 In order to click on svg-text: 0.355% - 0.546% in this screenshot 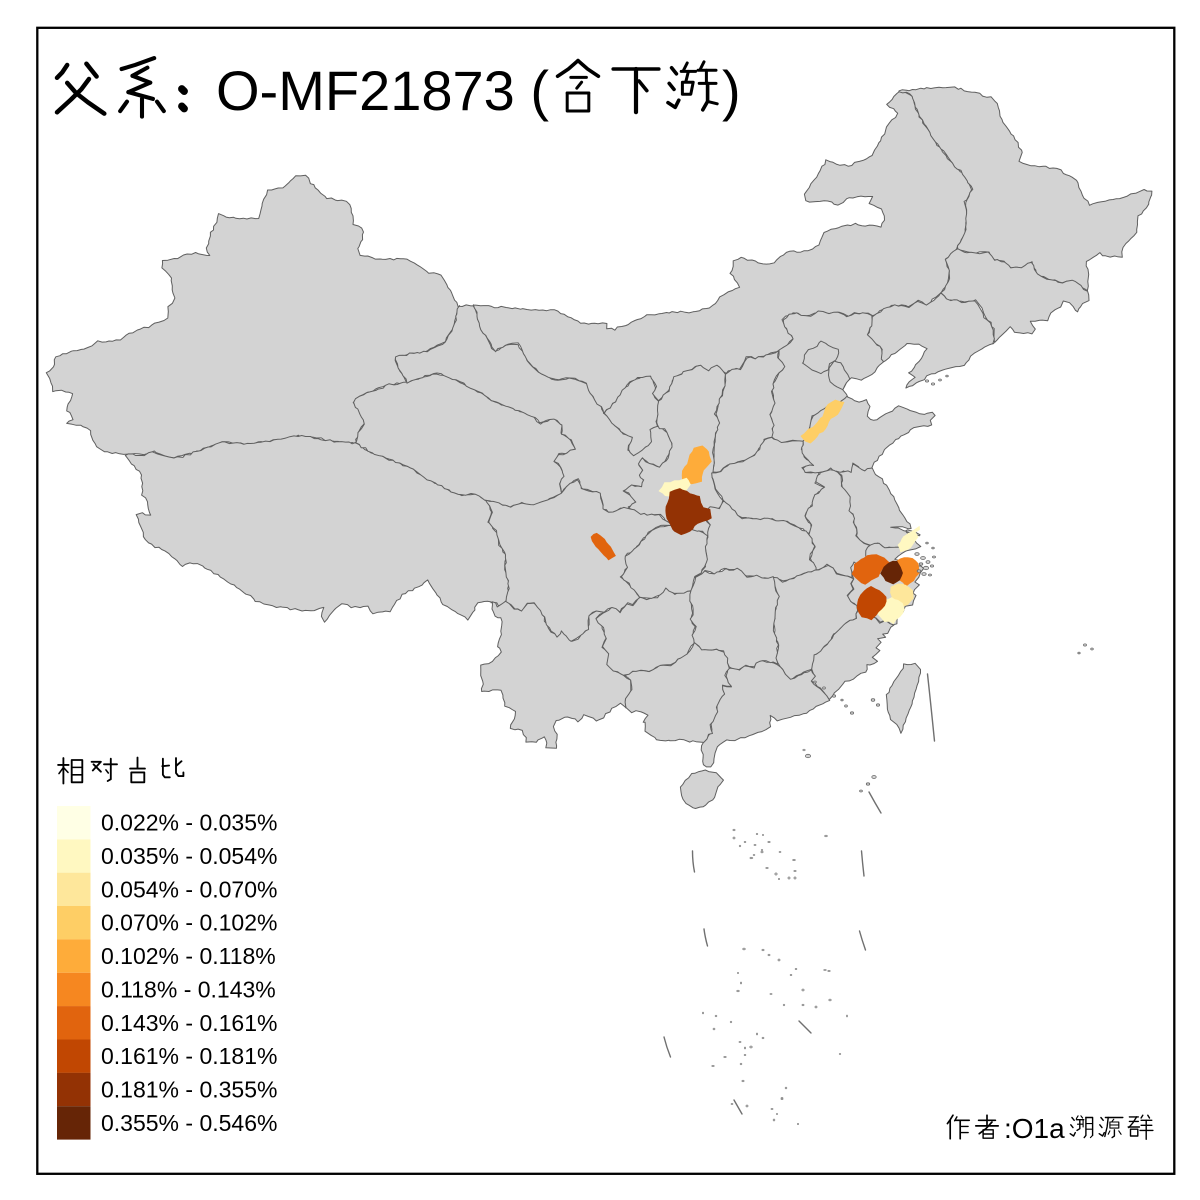, I will do `click(189, 1123)`.